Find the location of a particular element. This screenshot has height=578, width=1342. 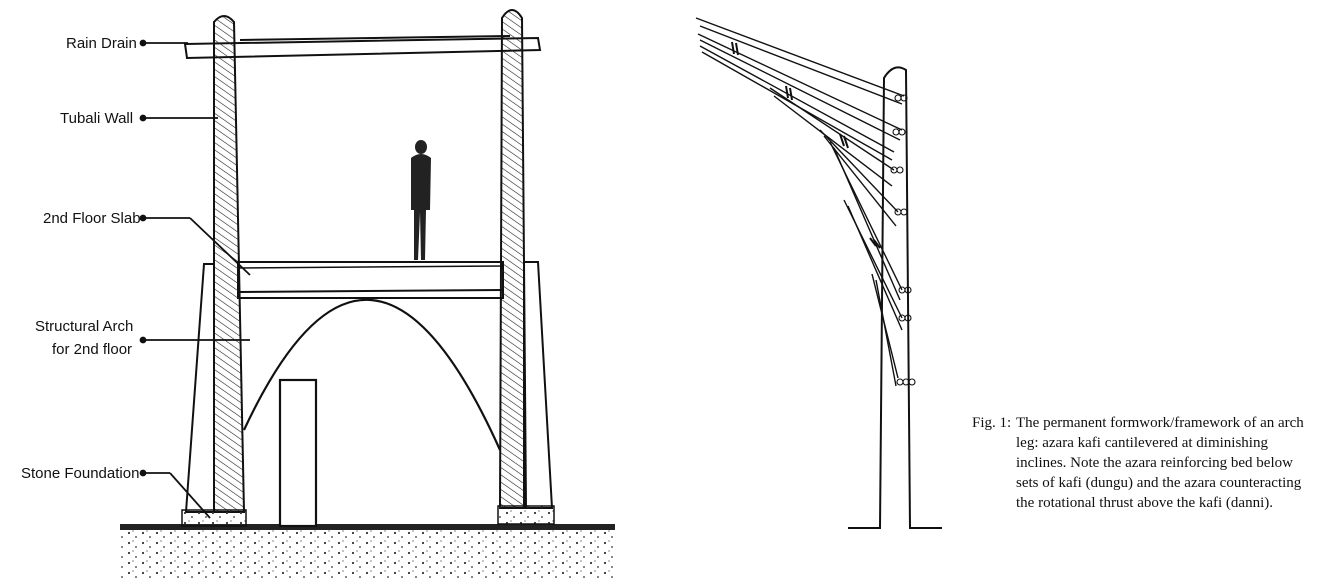

second-floor-slab is located at coordinates (370, 280).